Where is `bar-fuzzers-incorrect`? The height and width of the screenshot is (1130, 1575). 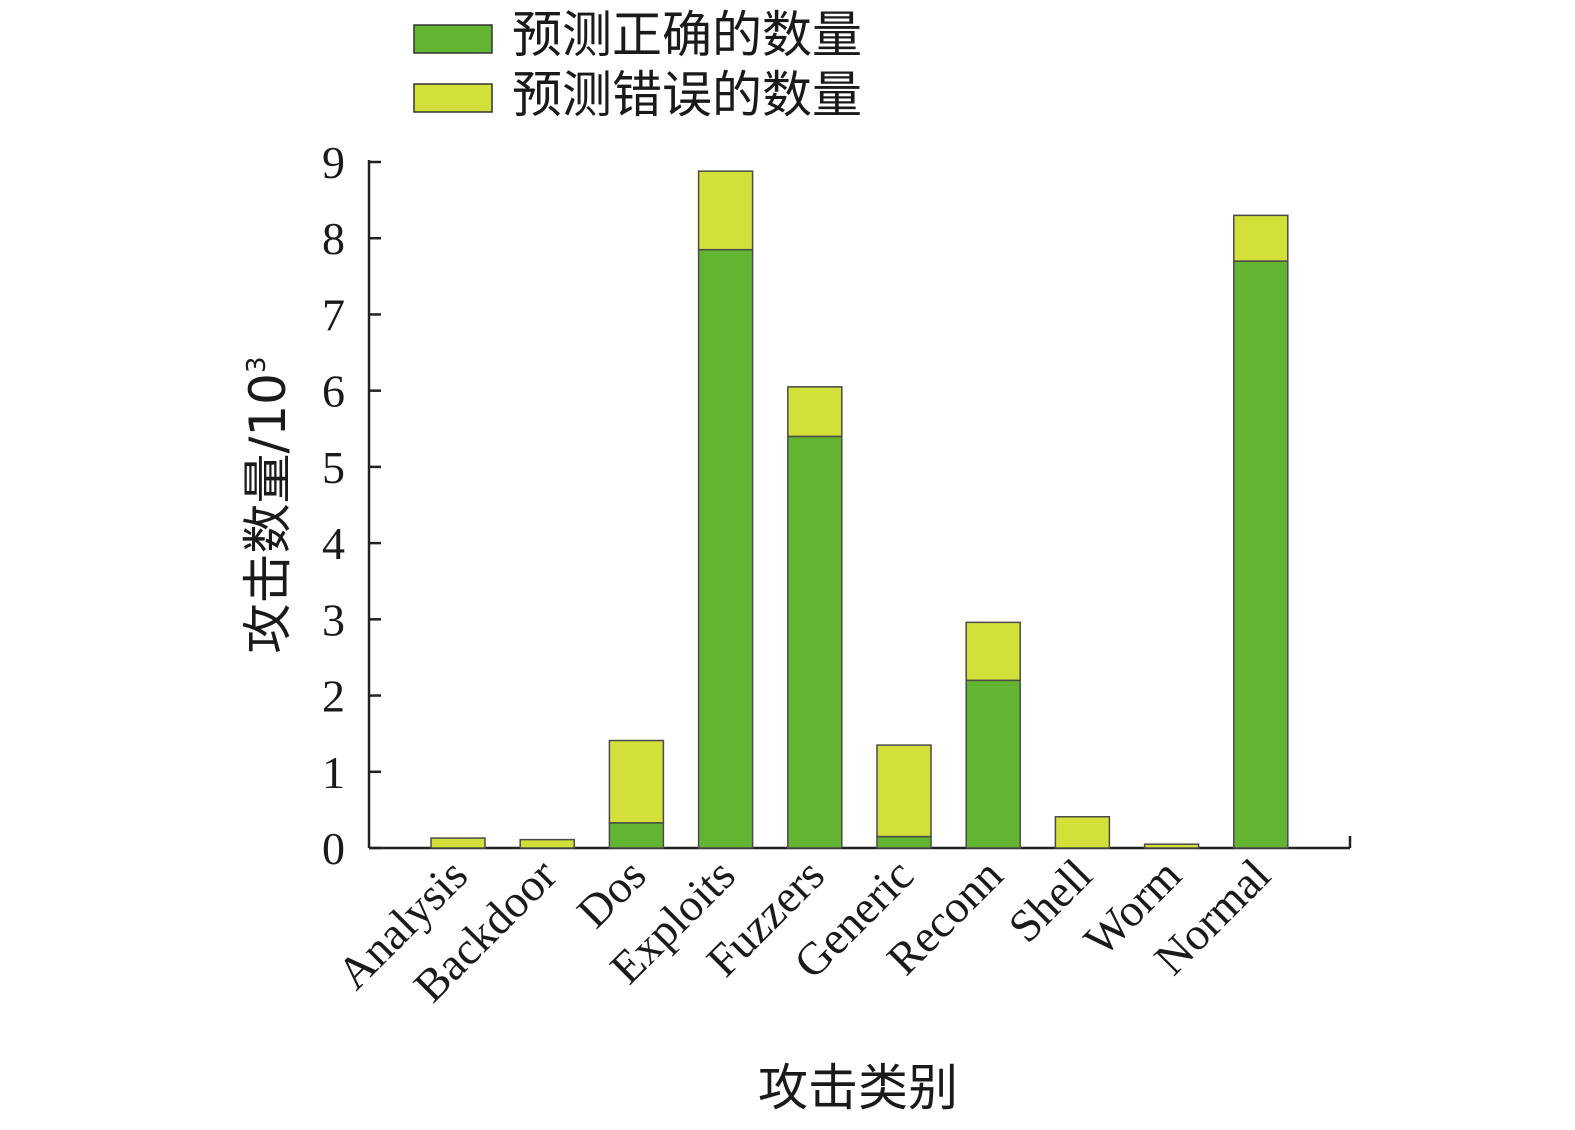 bar-fuzzers-incorrect is located at coordinates (815, 412).